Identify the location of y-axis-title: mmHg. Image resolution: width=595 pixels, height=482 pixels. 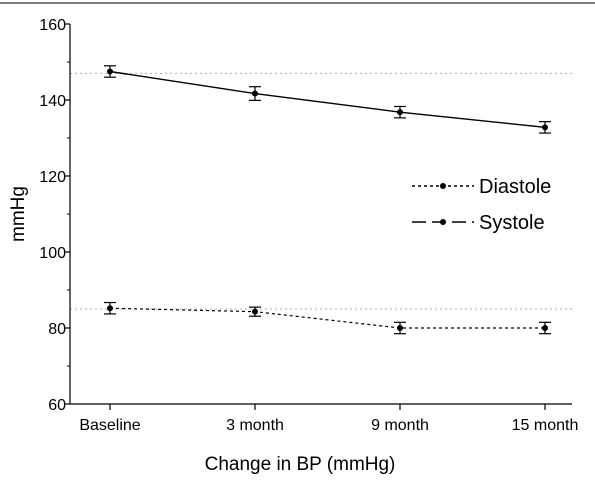
(18, 214).